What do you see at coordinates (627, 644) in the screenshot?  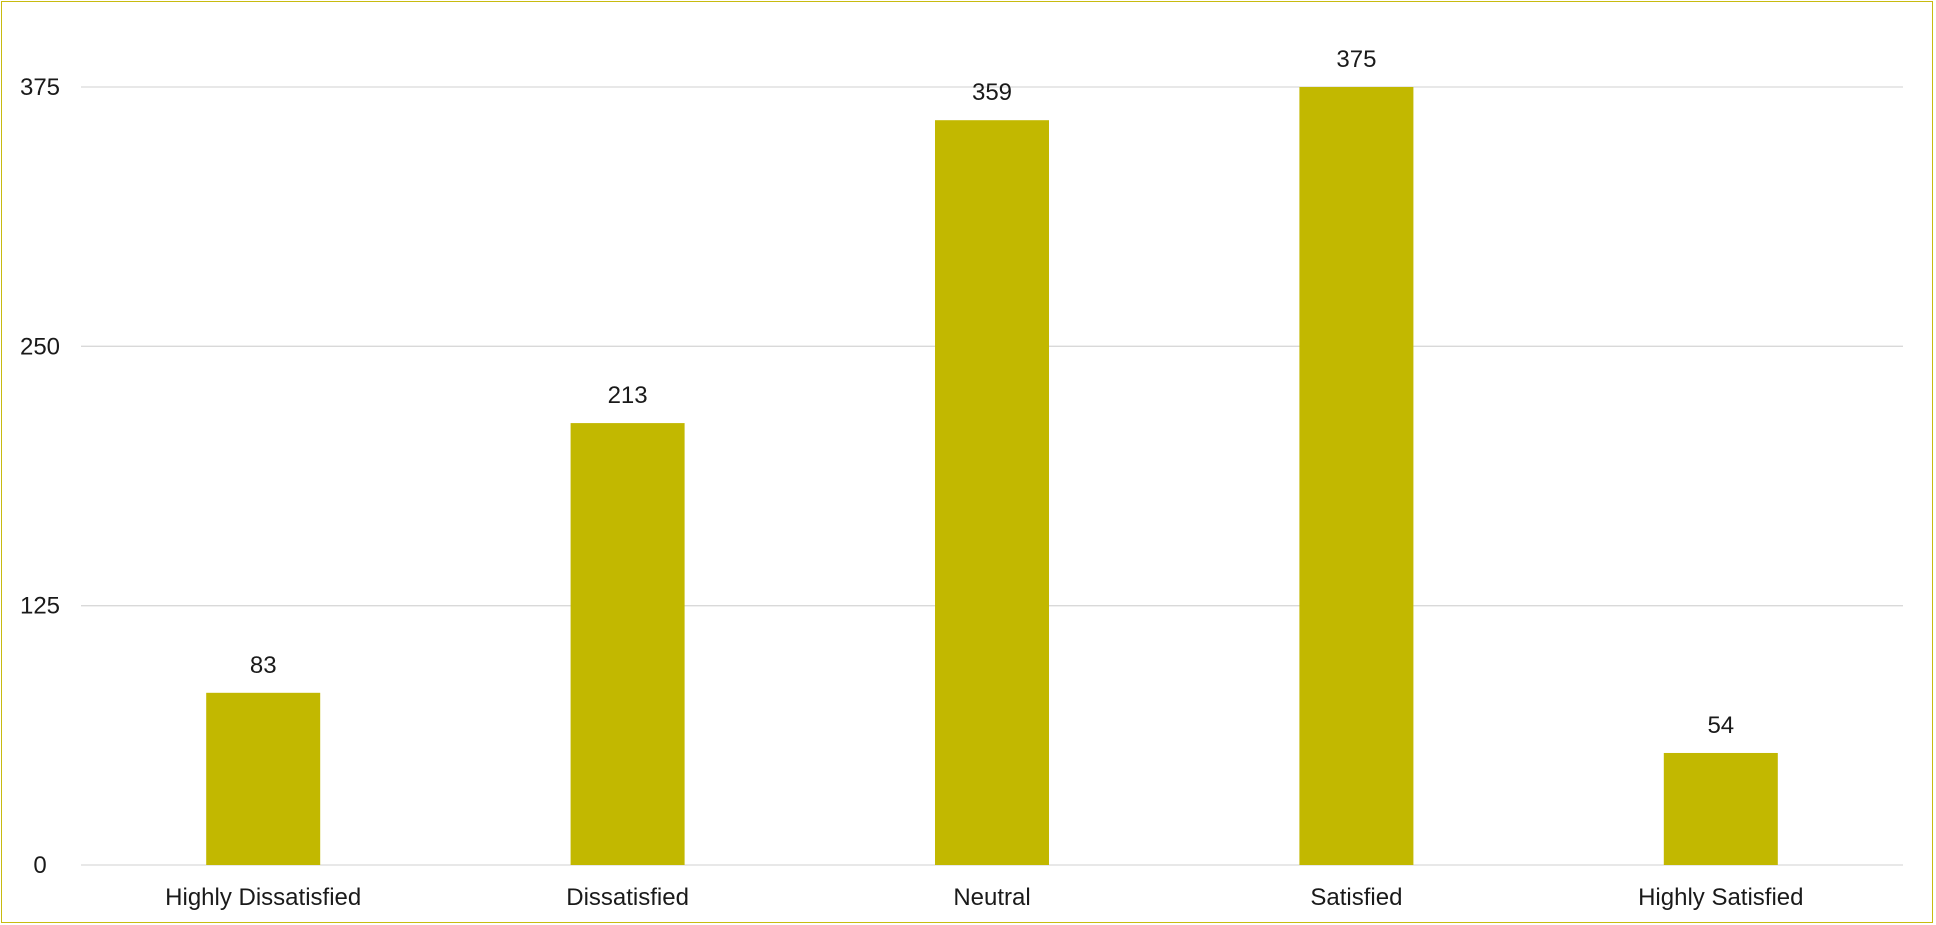 I see `bar-dissatisfied` at bounding box center [627, 644].